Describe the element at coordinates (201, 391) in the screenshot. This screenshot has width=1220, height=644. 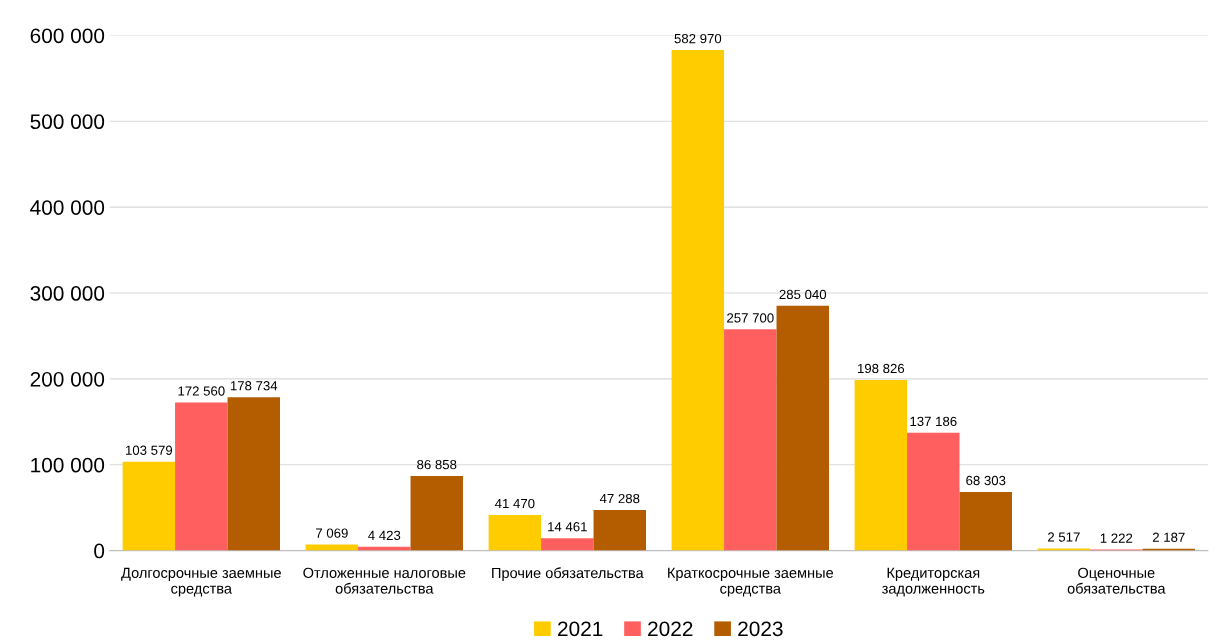
I see `data-label: 172 560` at that location.